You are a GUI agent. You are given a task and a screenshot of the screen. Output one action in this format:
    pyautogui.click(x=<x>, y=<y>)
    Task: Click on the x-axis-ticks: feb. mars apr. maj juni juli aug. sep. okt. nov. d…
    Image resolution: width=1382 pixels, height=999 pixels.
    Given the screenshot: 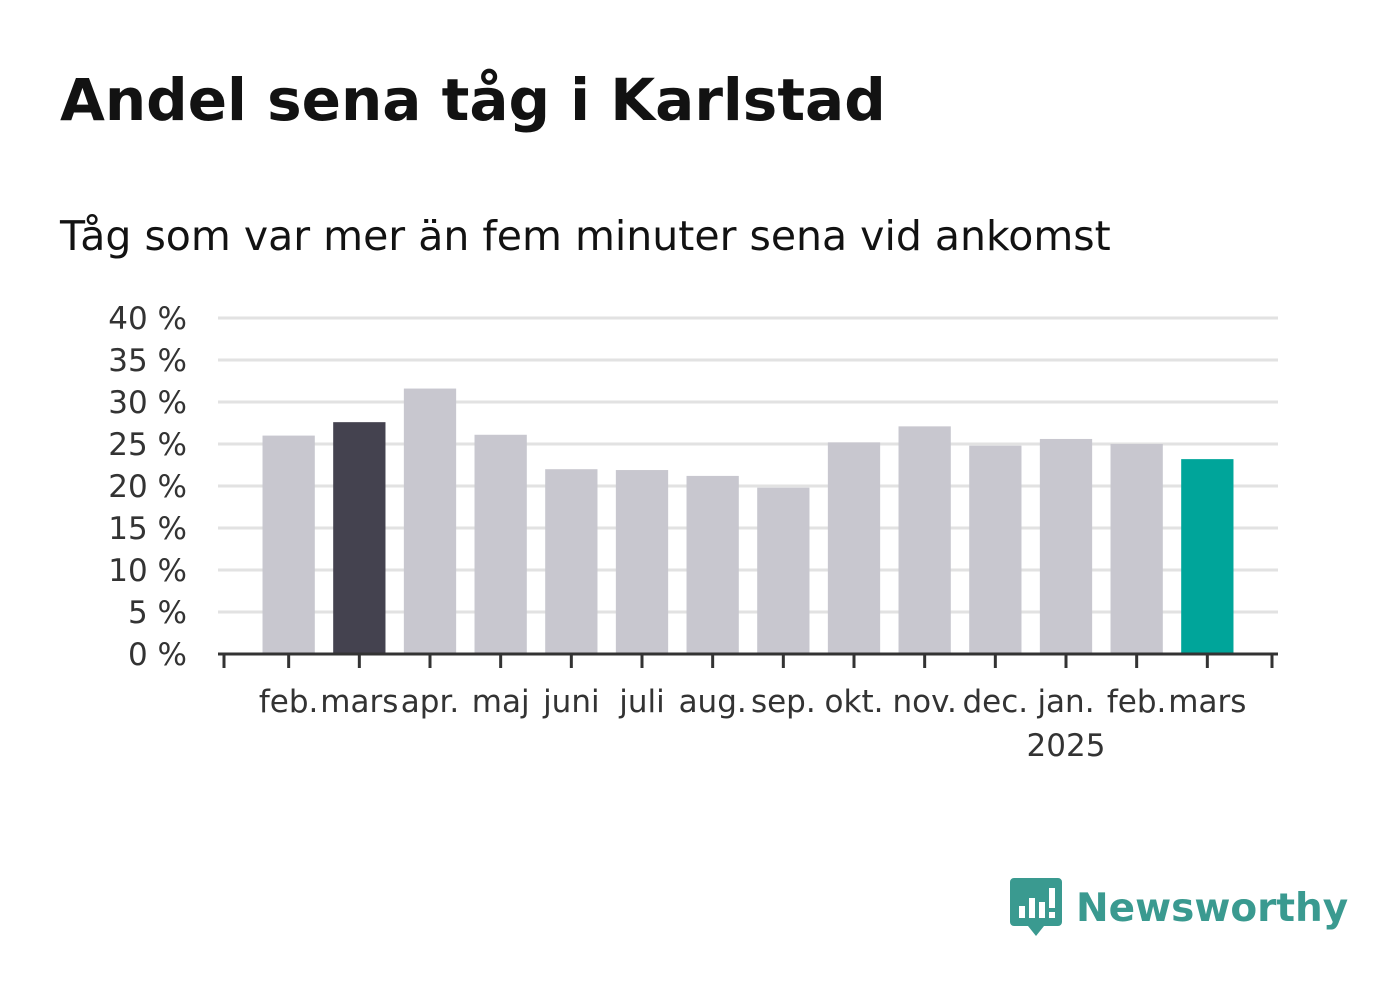 What is the action you would take?
    pyautogui.click(x=752, y=724)
    